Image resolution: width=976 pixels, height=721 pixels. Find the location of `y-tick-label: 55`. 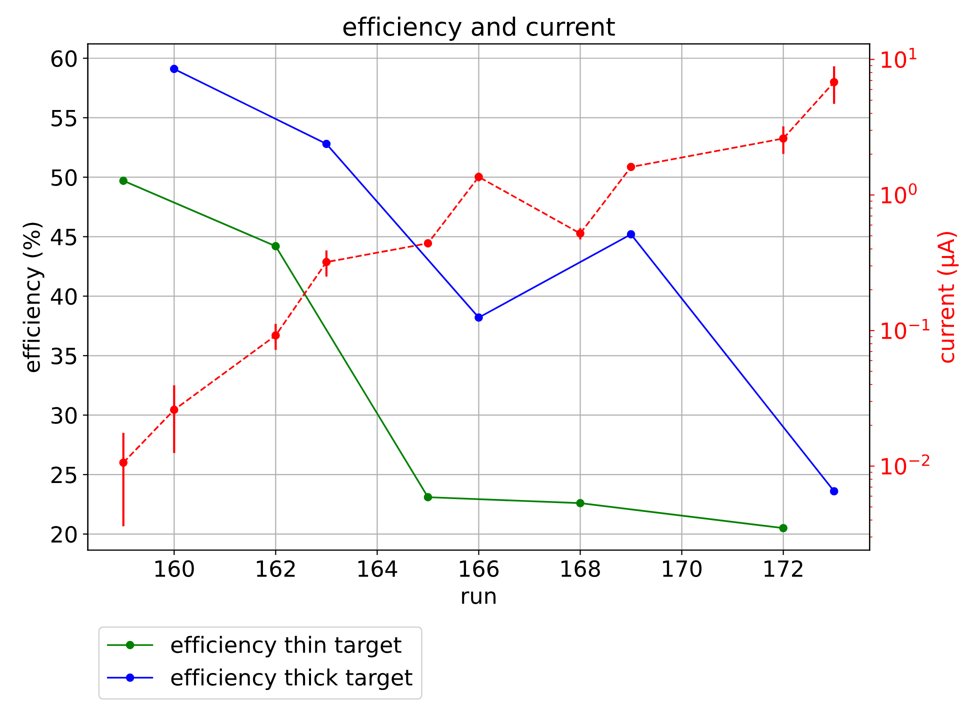

y-tick-label: 55 is located at coordinates (64, 118).